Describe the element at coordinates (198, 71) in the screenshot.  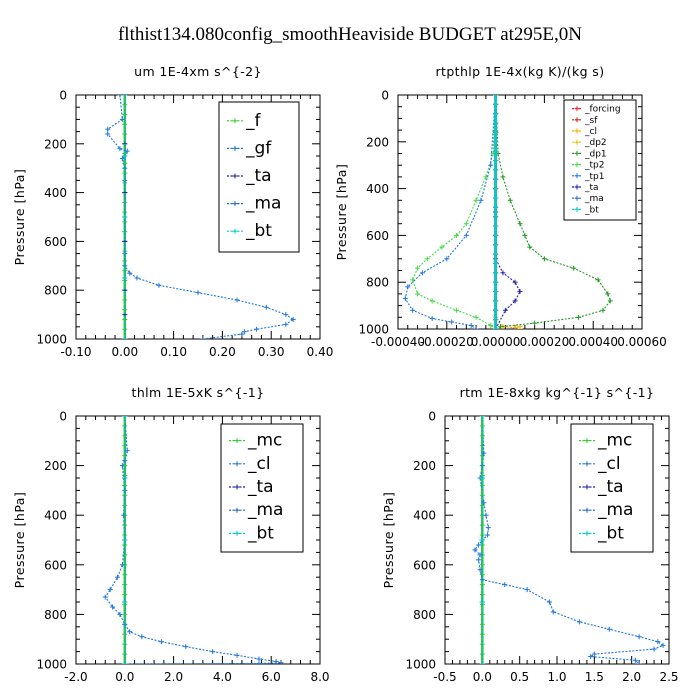
I see `panel-title: um 1E-4xm s^{-2}` at that location.